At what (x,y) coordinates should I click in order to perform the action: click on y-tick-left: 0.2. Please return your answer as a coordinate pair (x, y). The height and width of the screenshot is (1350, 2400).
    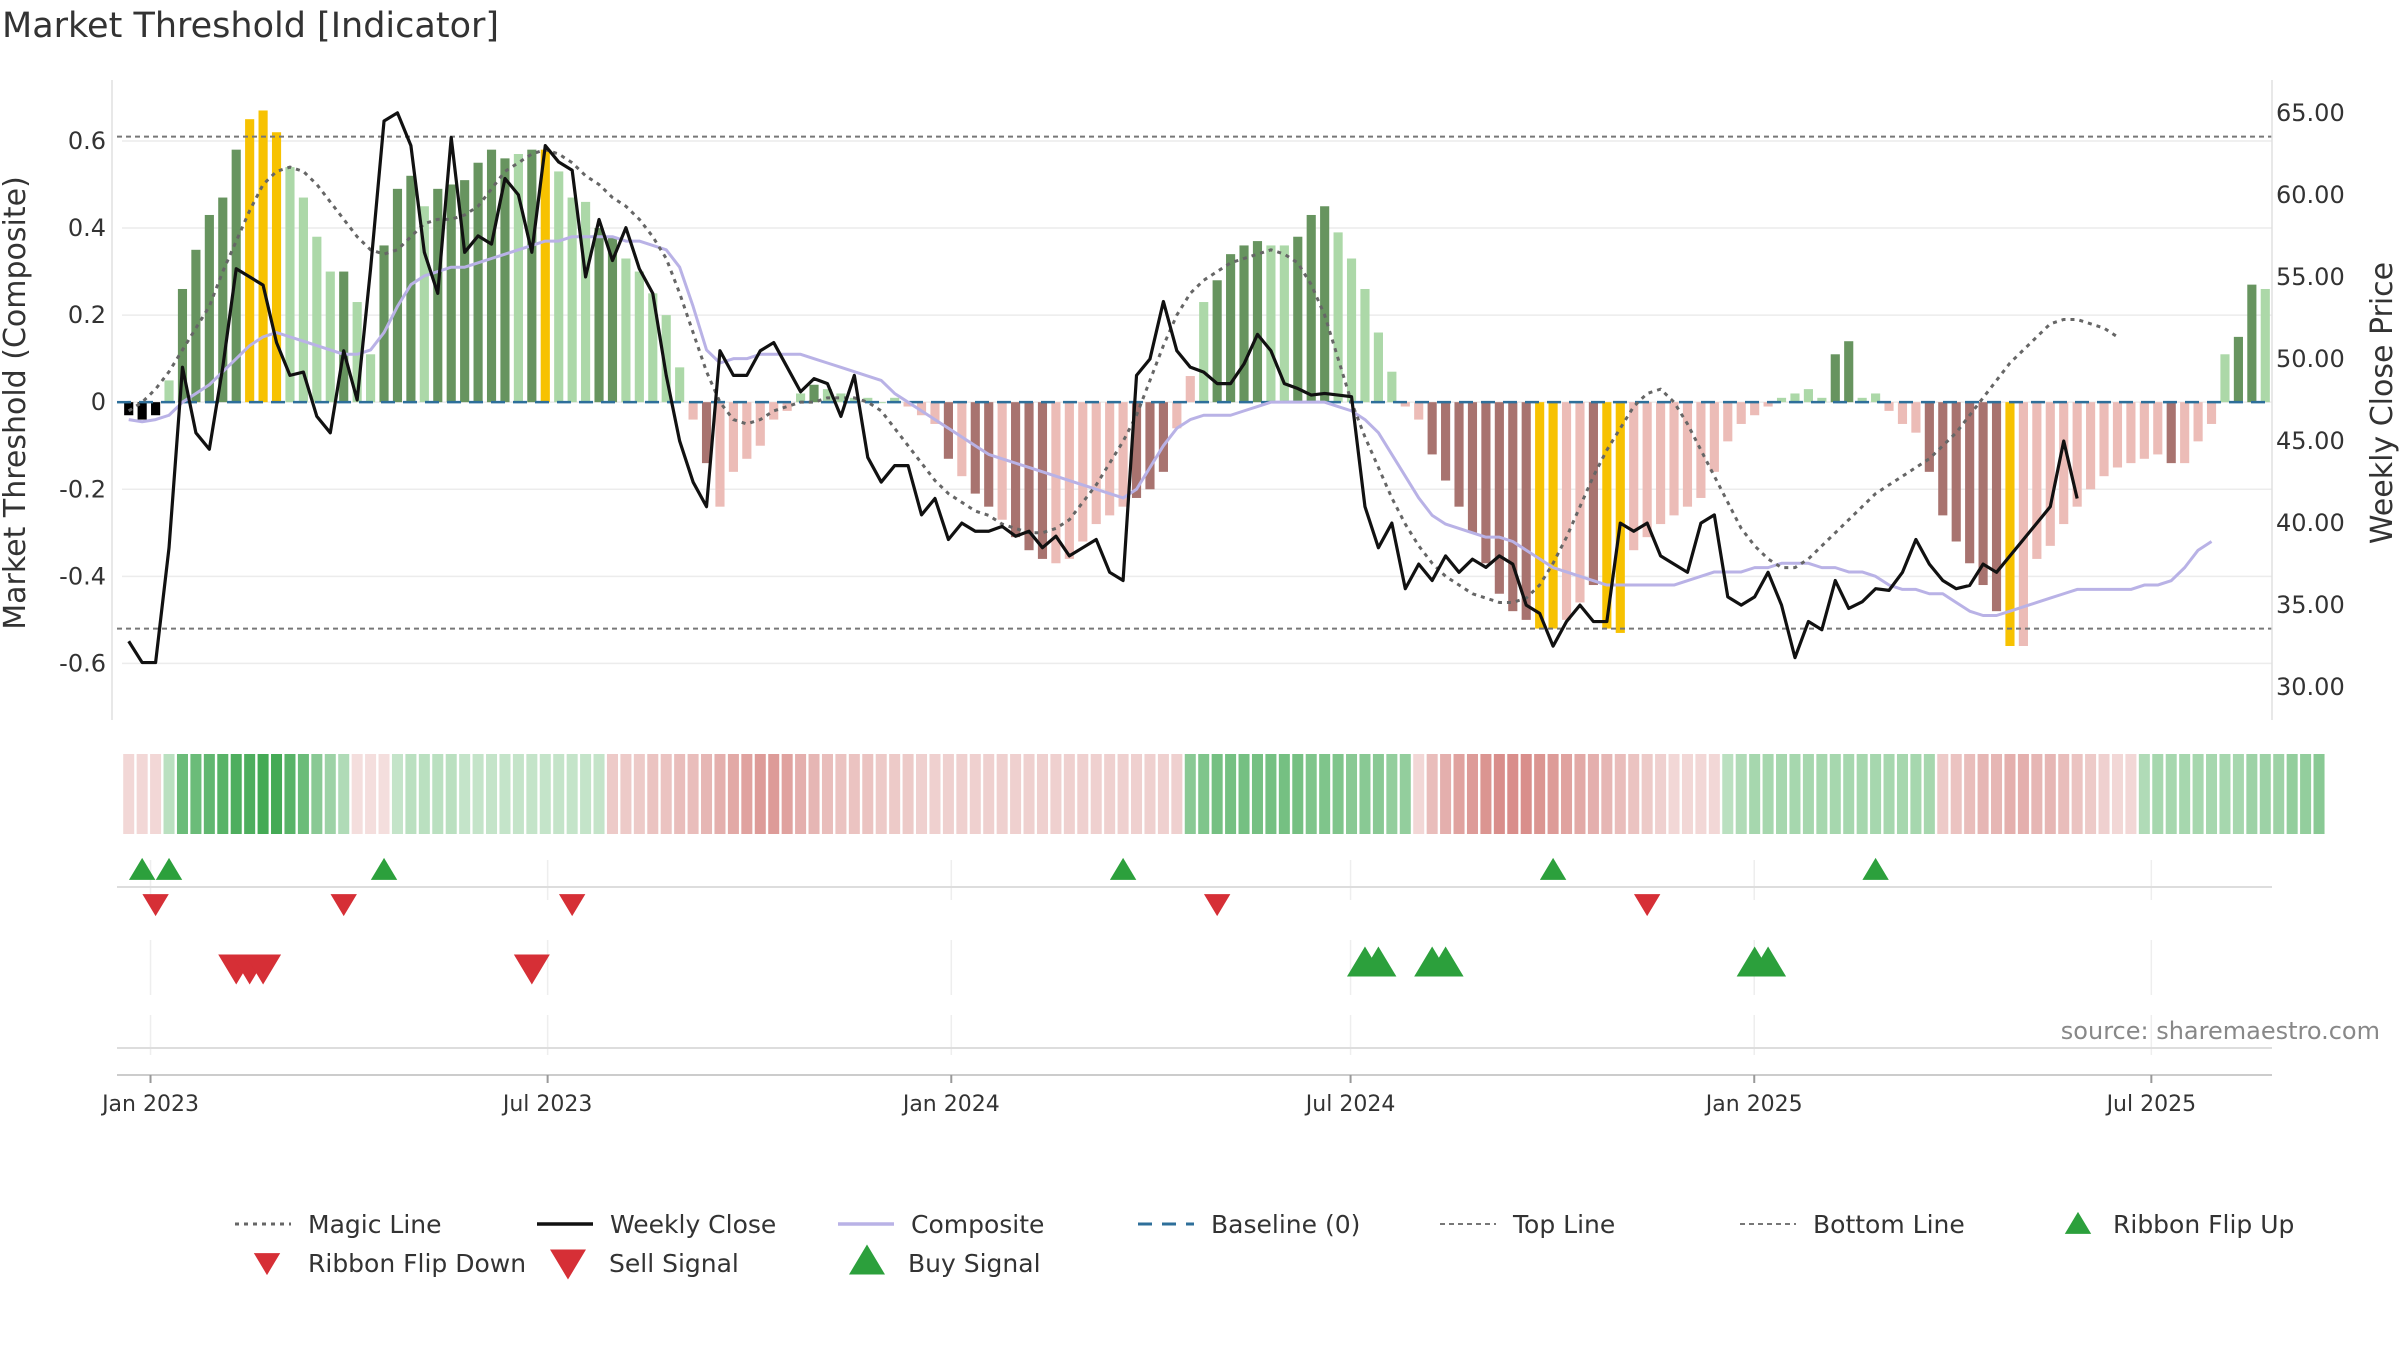
    Looking at the image, I should click on (87, 315).